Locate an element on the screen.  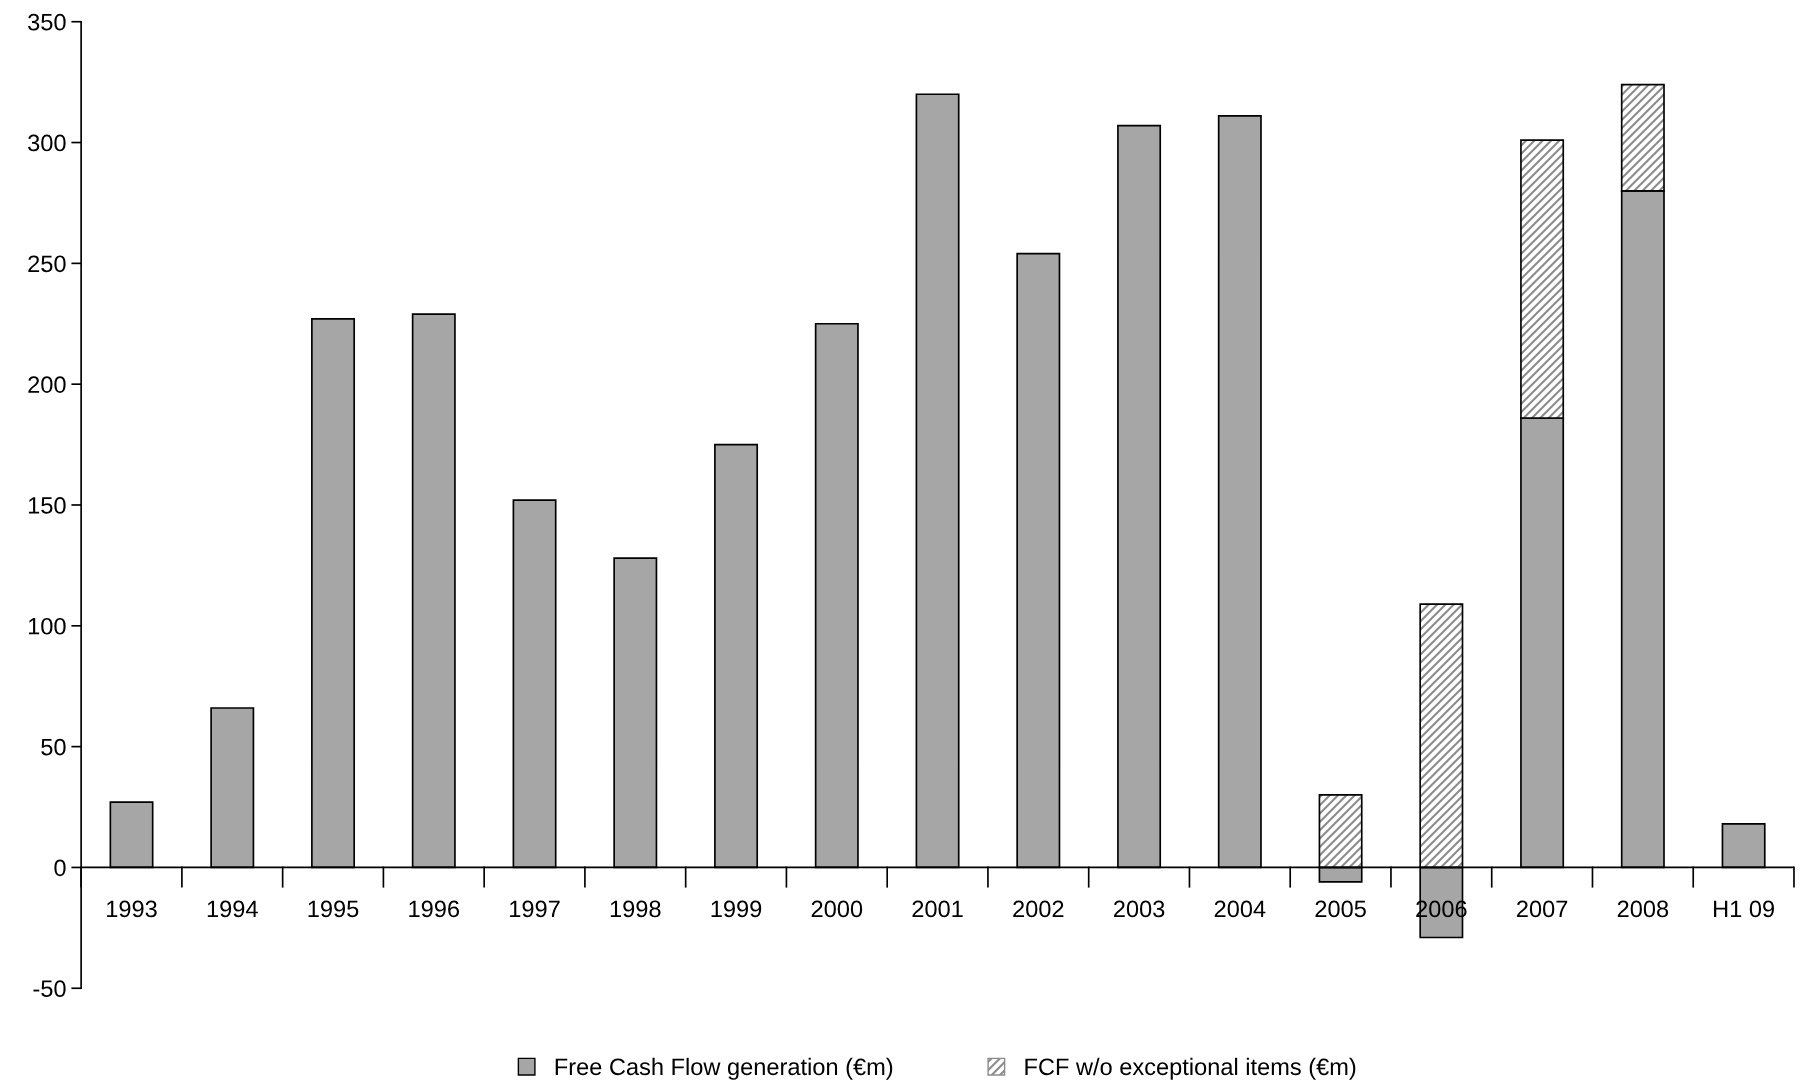
x-tick-label: 1998 is located at coordinates (635, 909).